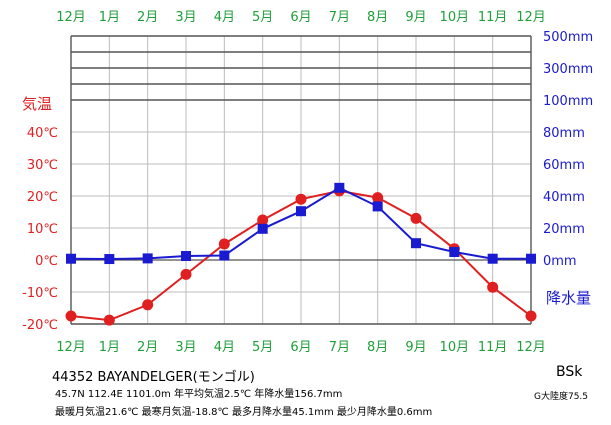  I want to click on precipitation-tick-label: 500mm, so click(568, 37).